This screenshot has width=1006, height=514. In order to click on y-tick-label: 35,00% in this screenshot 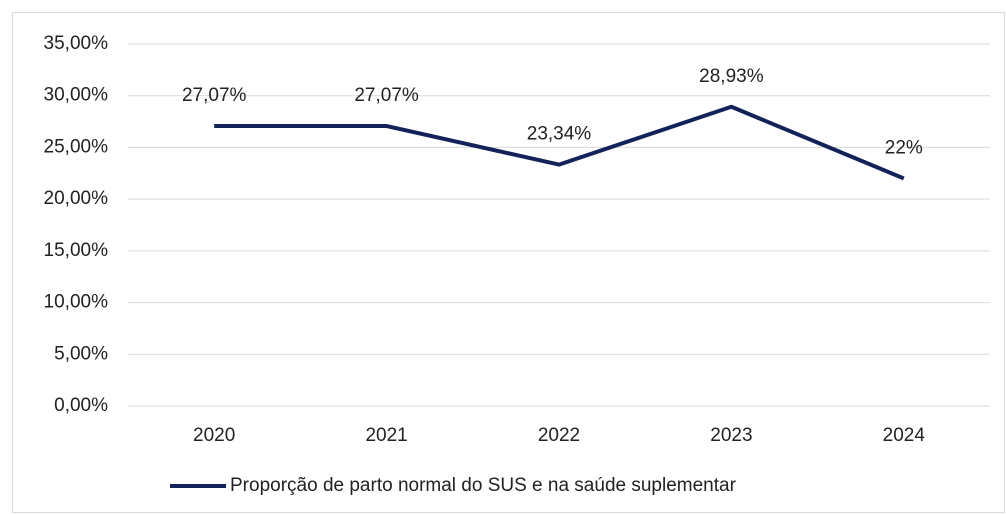, I will do `click(76, 43)`.